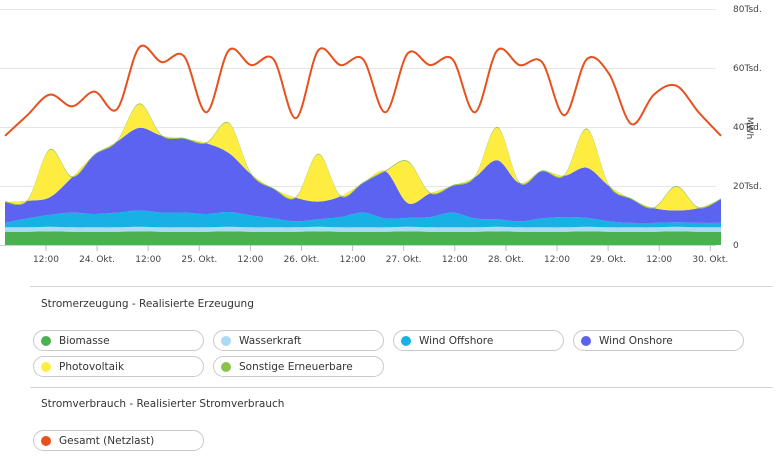 The height and width of the screenshot is (456, 783). What do you see at coordinates (406, 340) in the screenshot?
I see `wind-offshore-color-dot` at bounding box center [406, 340].